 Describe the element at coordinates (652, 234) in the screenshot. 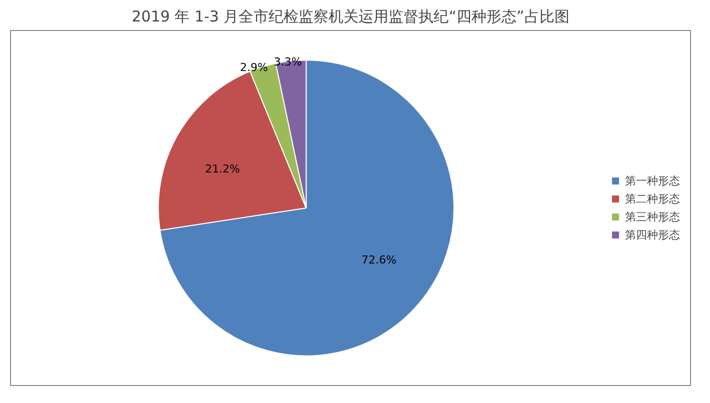

I see `legend-label: 第四种形态` at that location.